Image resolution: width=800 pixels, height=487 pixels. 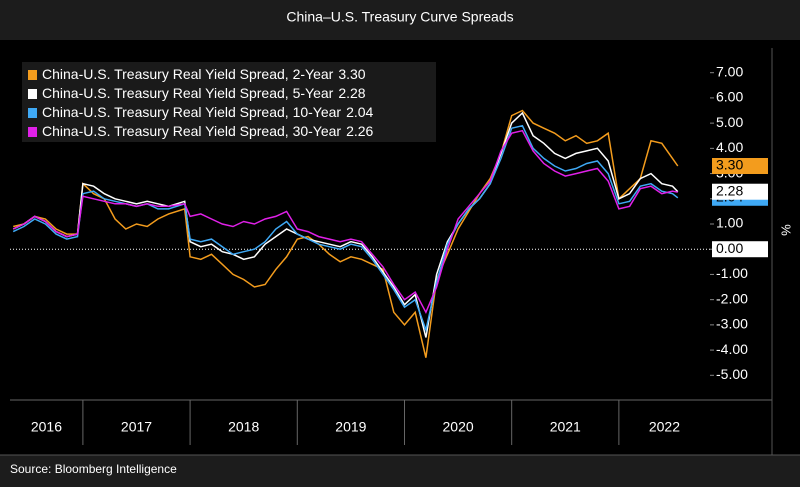 I want to click on x-tick-label: 2017, so click(x=136, y=427).